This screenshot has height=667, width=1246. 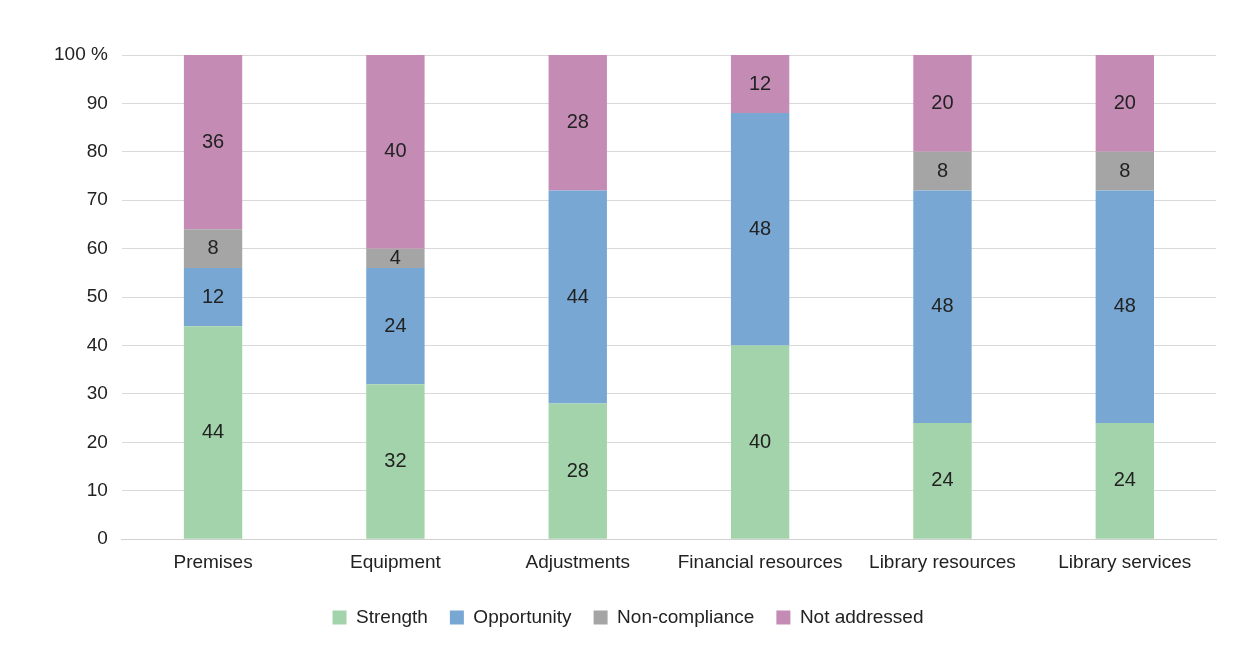 What do you see at coordinates (861, 616) in the screenshot?
I see `legend-label: Not addressed` at bounding box center [861, 616].